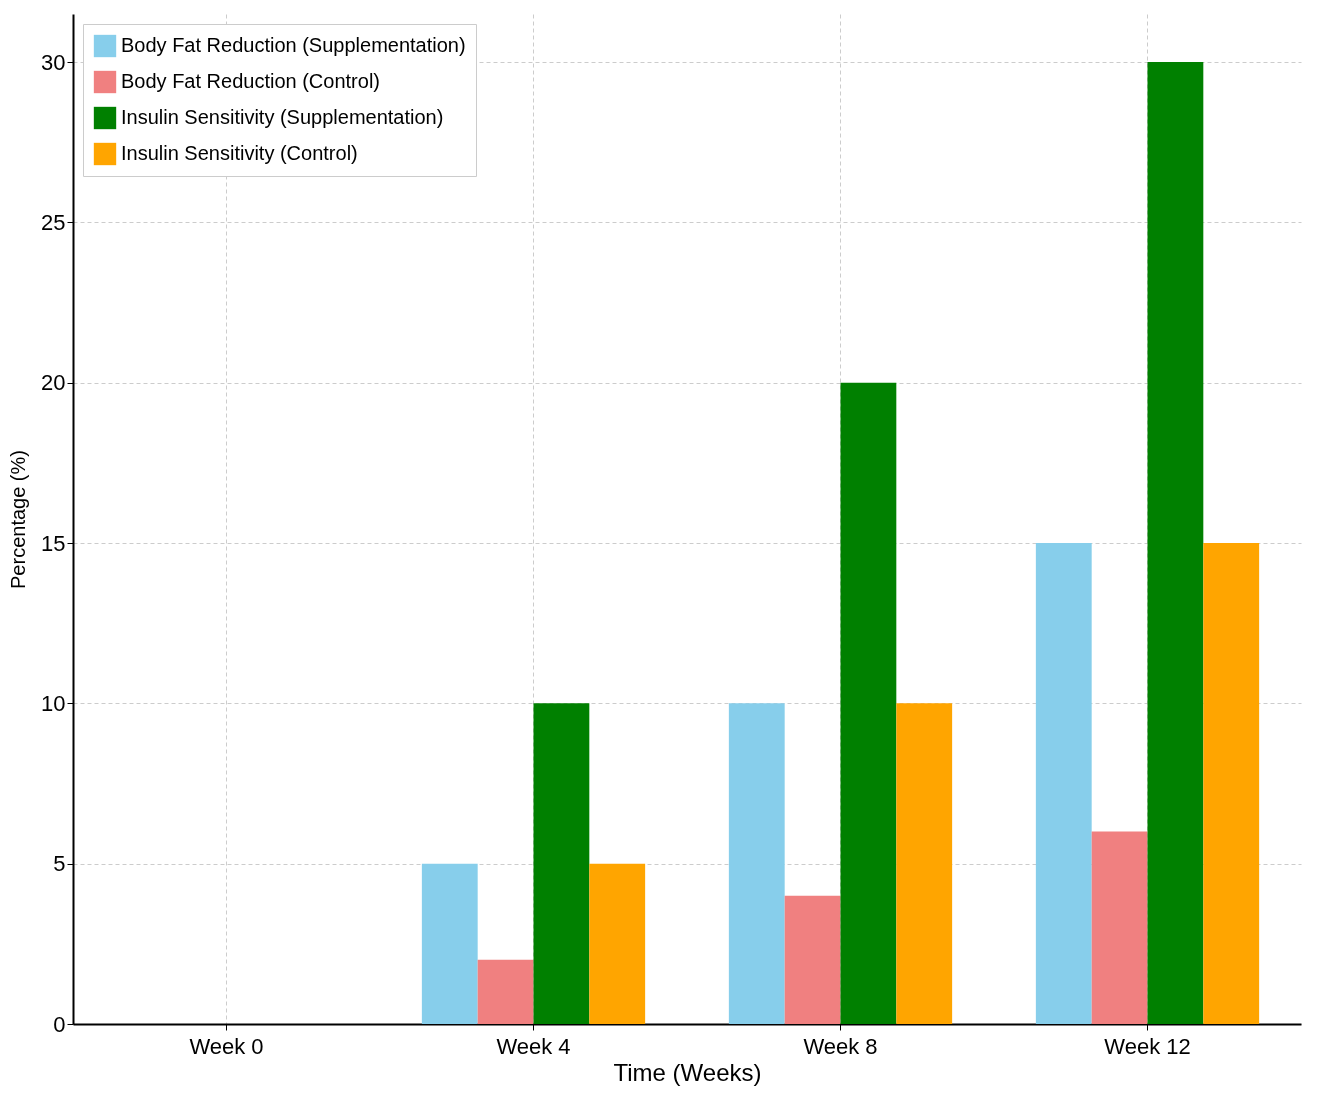 Image resolution: width=1320 pixels, height=1113 pixels. I want to click on y-tick-label: 30, so click(53, 62).